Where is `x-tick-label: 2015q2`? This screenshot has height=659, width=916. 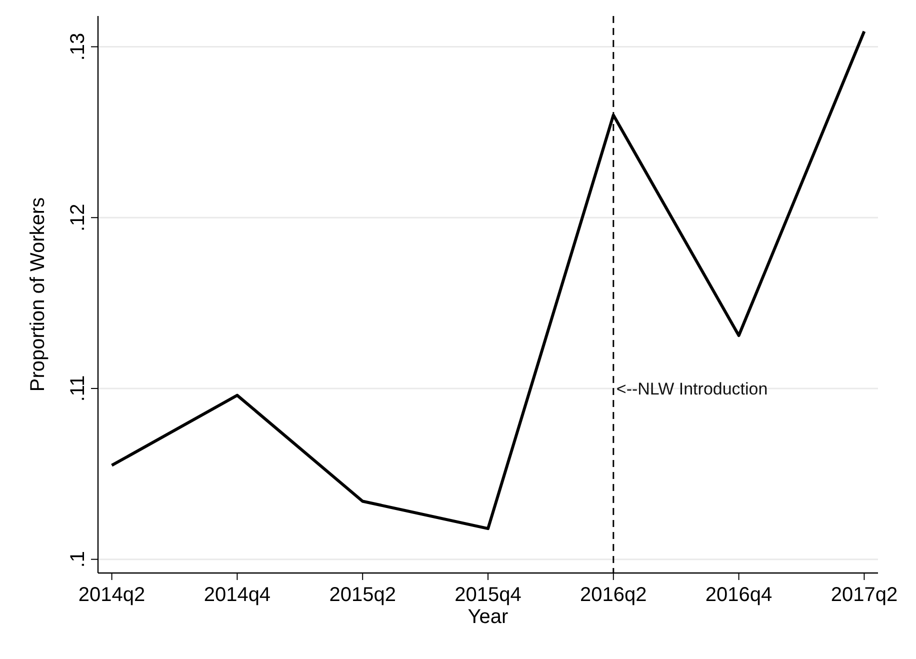
x-tick-label: 2015q2 is located at coordinates (362, 595).